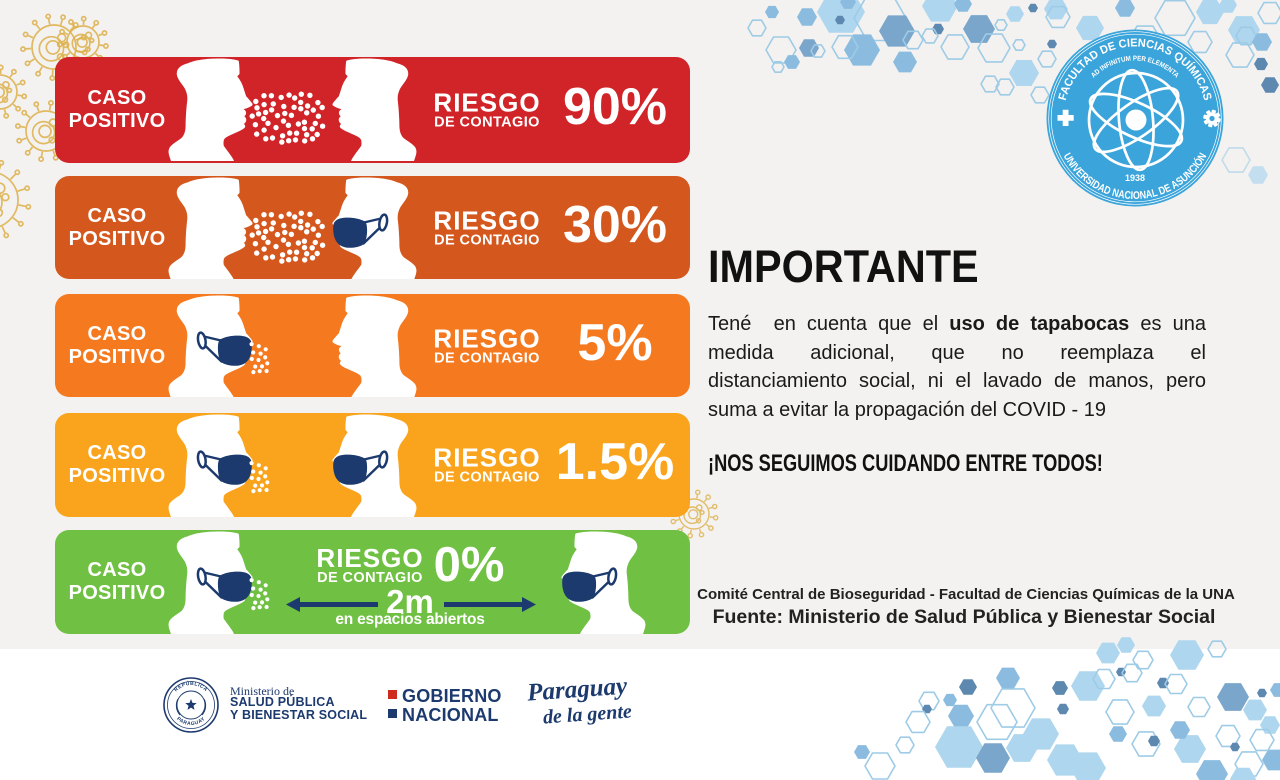 The width and height of the screenshot is (1280, 780). Describe the element at coordinates (1135, 178) in the screenshot. I see `svg-text: 1938` at that location.